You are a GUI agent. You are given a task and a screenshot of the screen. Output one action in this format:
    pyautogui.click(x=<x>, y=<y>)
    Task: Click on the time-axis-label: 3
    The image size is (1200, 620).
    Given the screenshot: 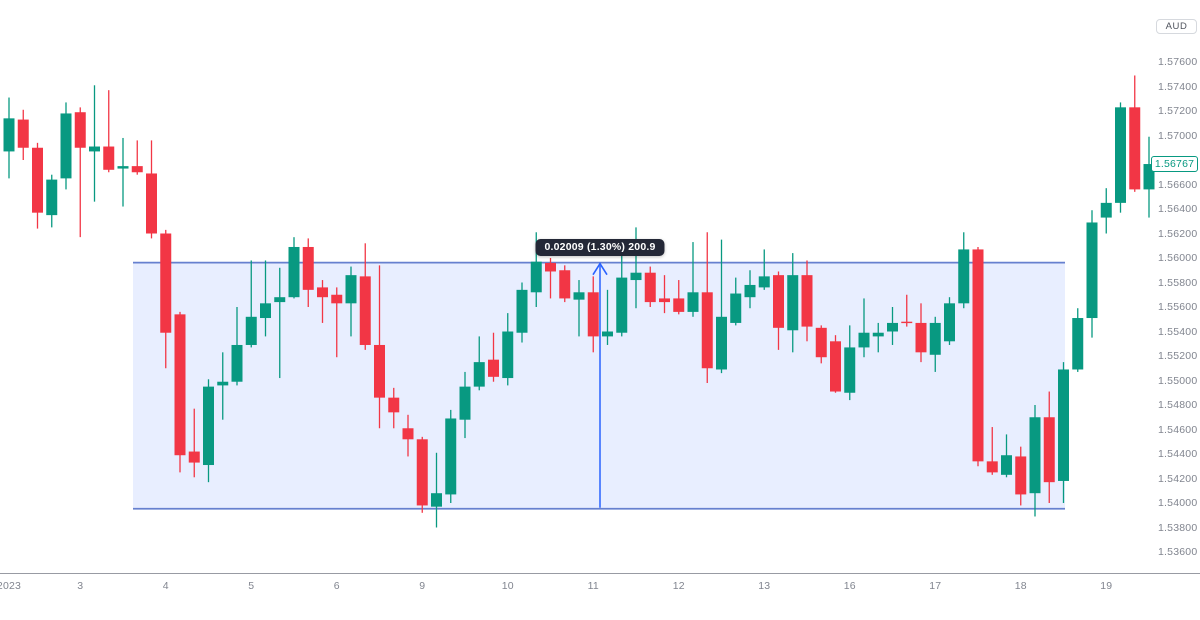 What is the action you would take?
    pyautogui.click(x=80, y=586)
    